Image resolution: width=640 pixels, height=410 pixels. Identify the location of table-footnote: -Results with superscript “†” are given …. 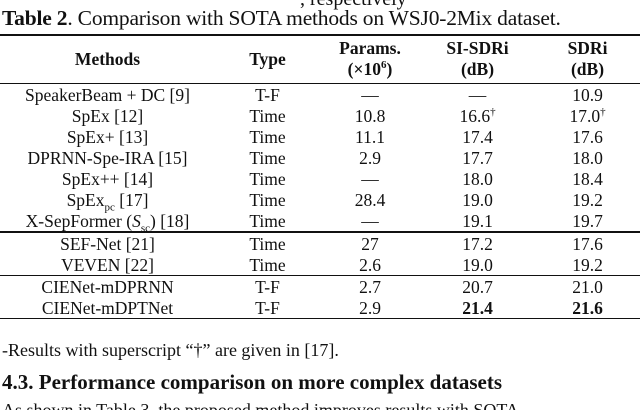
(170, 350).